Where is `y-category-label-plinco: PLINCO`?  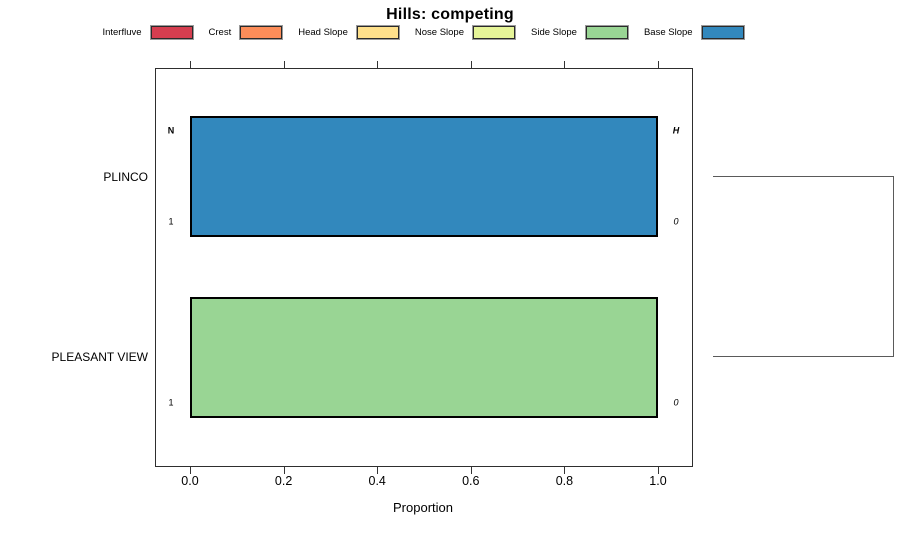 y-category-label-plinco: PLINCO is located at coordinates (125, 177).